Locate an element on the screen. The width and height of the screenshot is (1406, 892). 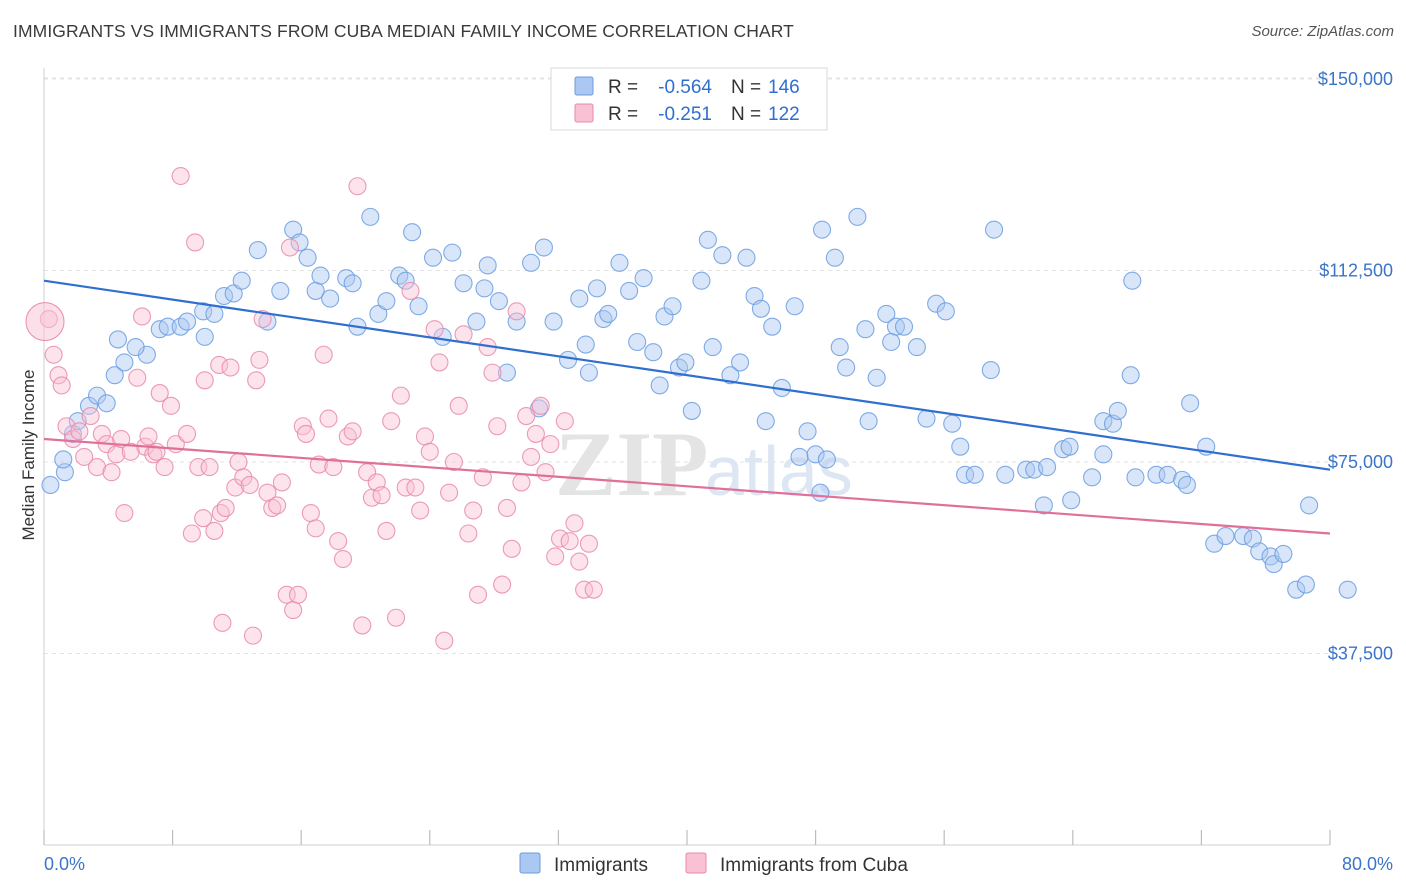
legend-frame is located at coordinates (689, 99).